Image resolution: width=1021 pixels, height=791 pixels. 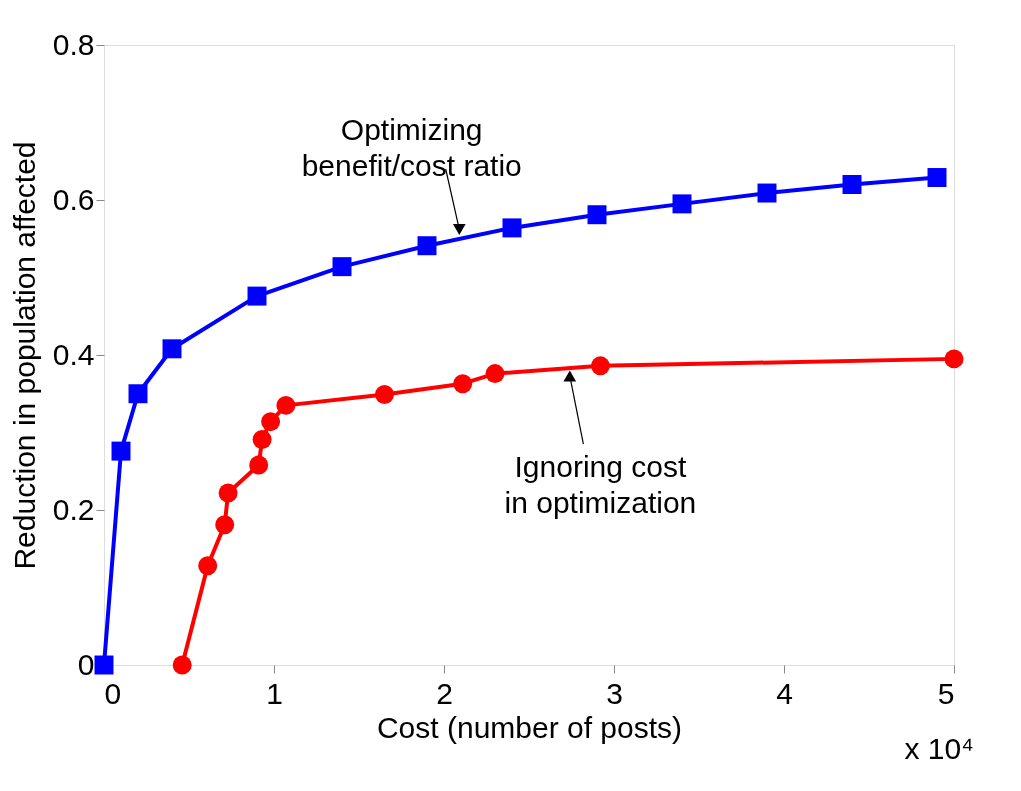 I want to click on y-tick-label: 0, so click(x=86, y=664).